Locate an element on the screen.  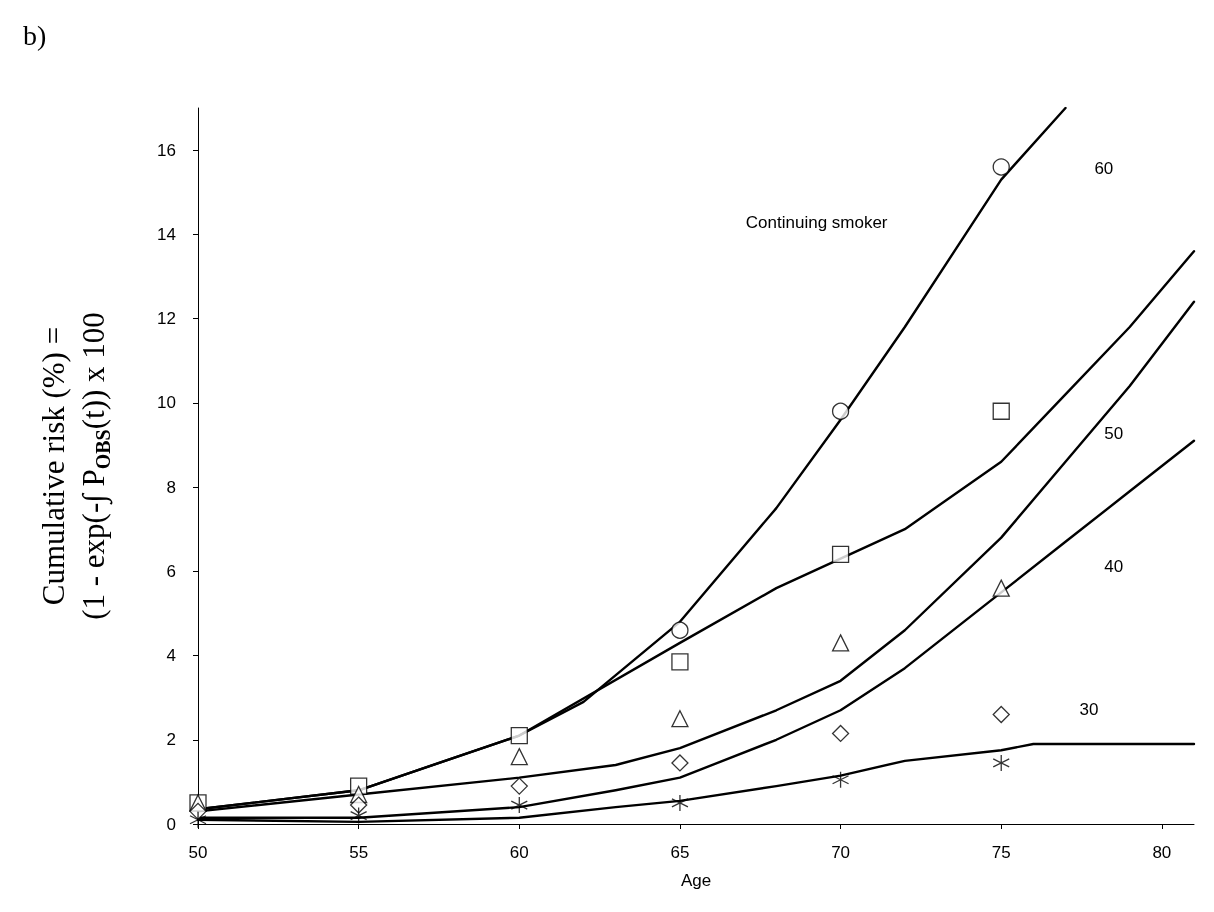
y-tick-label: 4 is located at coordinates (171, 656).